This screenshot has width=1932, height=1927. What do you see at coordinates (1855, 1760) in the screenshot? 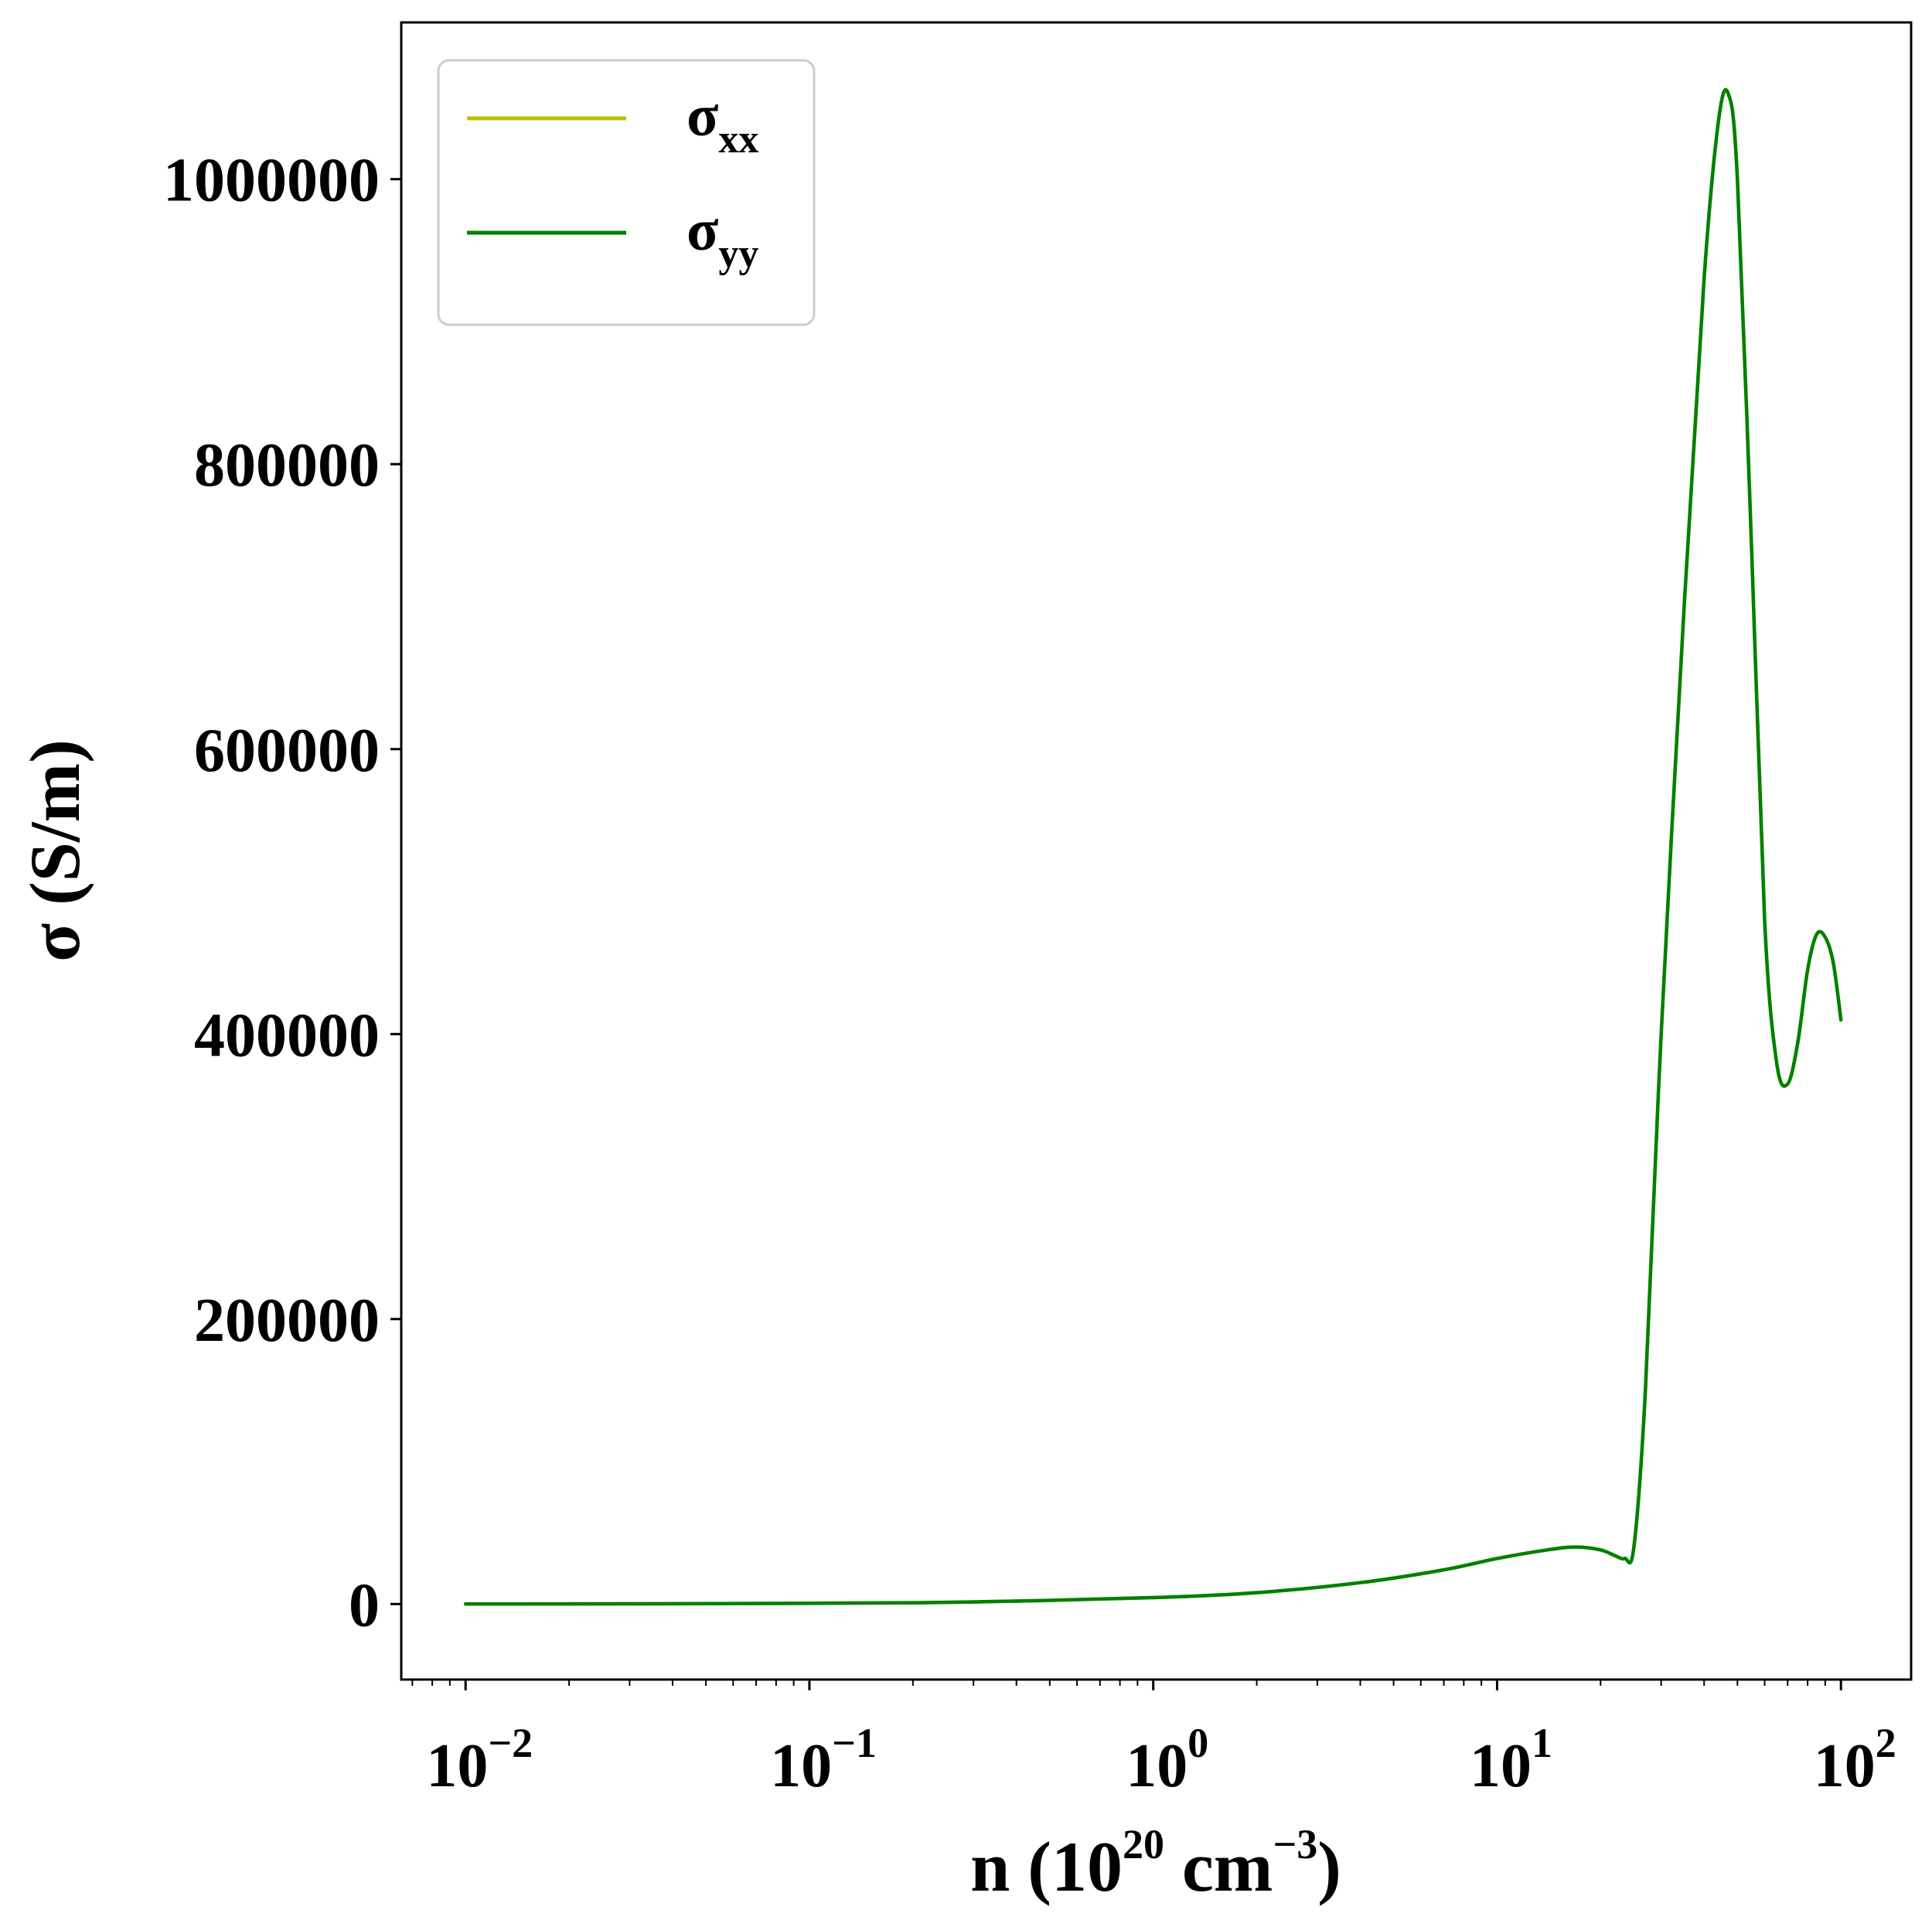
I see `x-tick-label: 10²` at bounding box center [1855, 1760].